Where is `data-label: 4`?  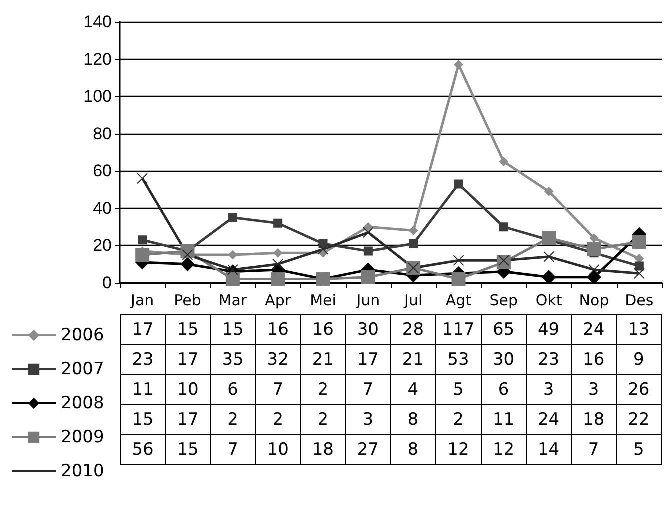 data-label: 4 is located at coordinates (413, 389).